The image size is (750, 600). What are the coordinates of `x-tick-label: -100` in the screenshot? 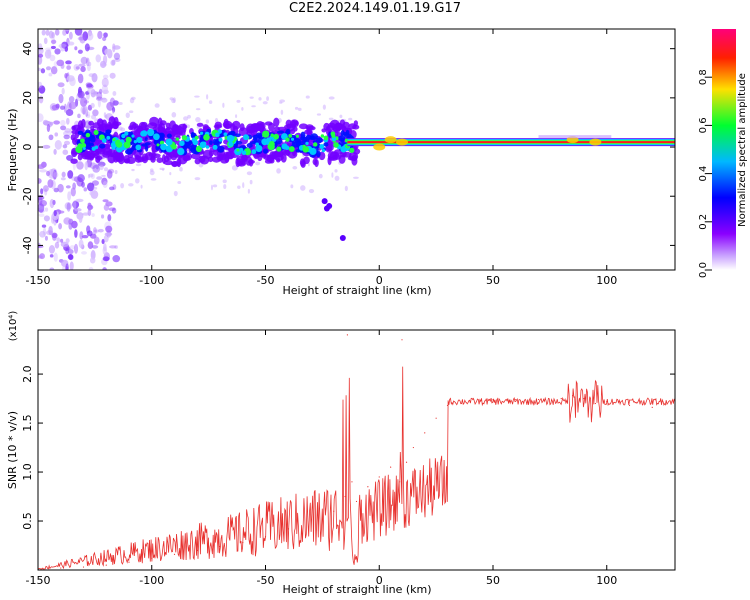 It's located at (151, 580).